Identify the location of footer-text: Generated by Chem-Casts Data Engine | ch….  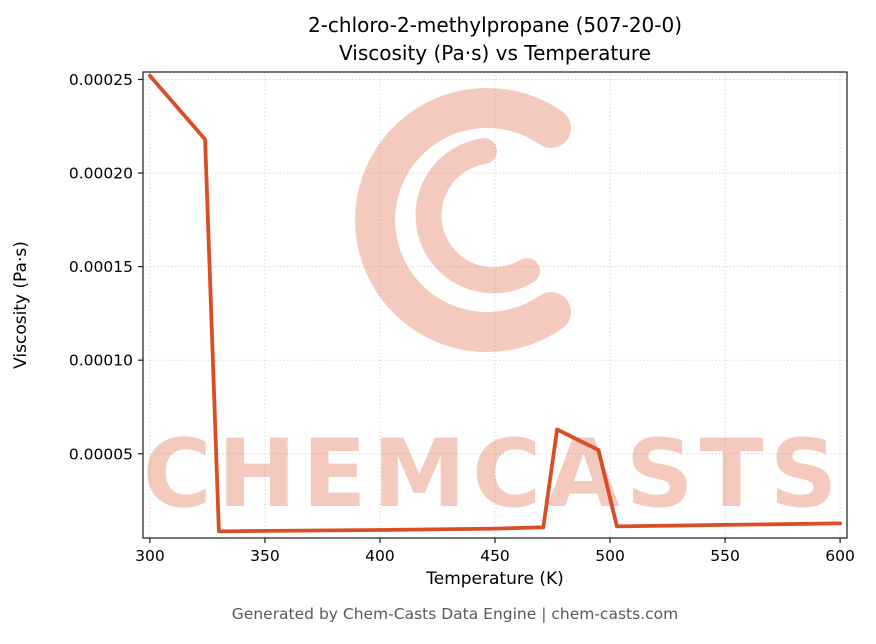
(455, 614).